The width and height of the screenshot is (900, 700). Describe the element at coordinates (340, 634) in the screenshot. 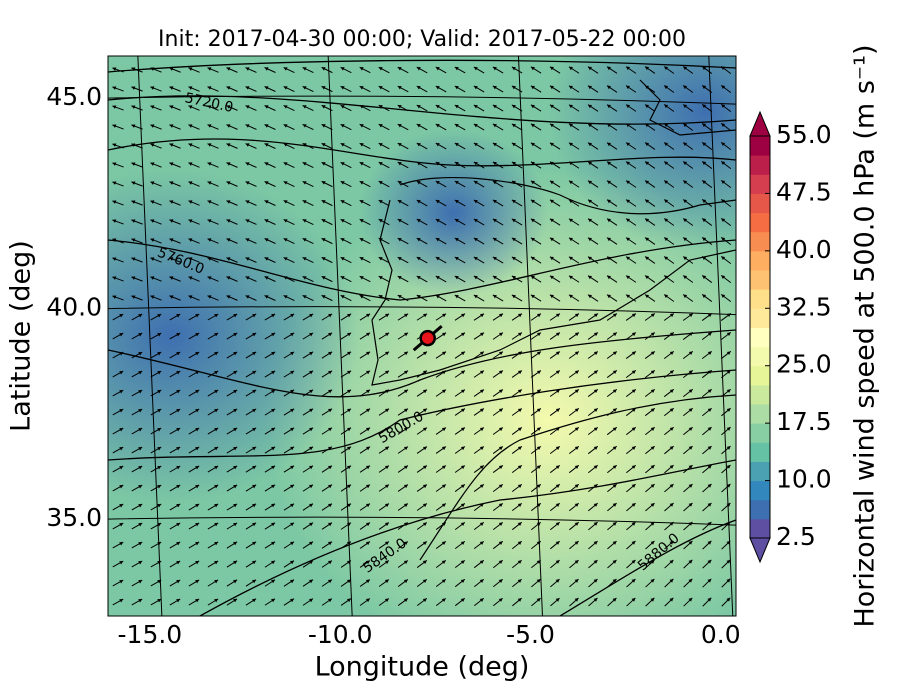

I see `x-tick-label: -10.0` at that location.